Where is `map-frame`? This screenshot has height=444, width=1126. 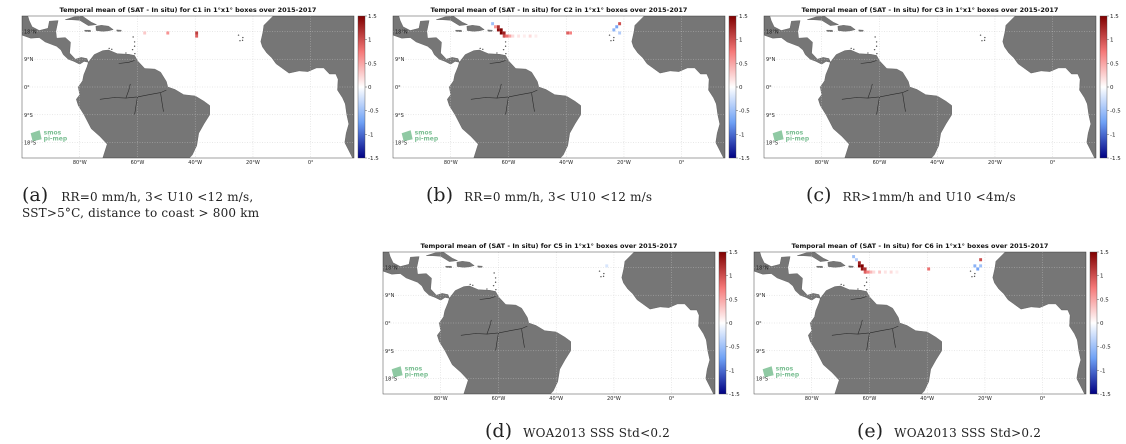
map-frame is located at coordinates (559, 87).